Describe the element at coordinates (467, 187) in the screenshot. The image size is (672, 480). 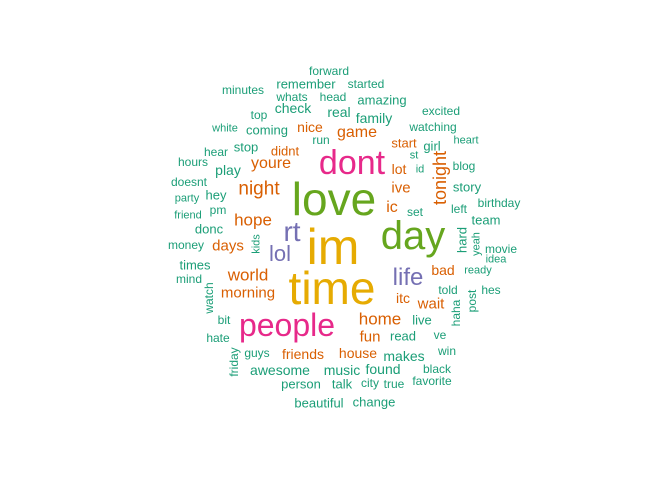
I see `word-story: story` at that location.